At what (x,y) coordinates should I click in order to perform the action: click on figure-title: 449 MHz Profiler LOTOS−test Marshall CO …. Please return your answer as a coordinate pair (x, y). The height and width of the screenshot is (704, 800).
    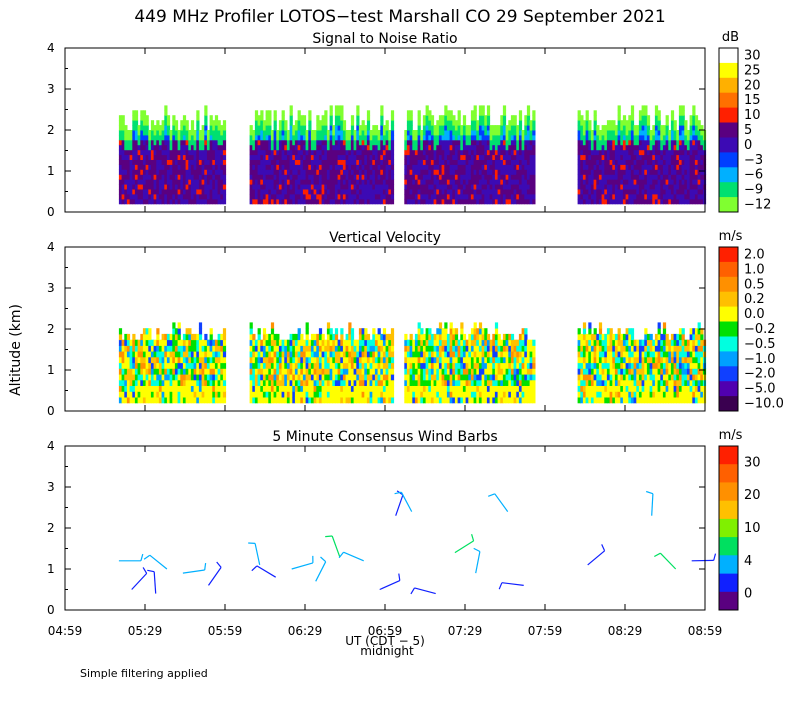
    Looking at the image, I should click on (399, 17).